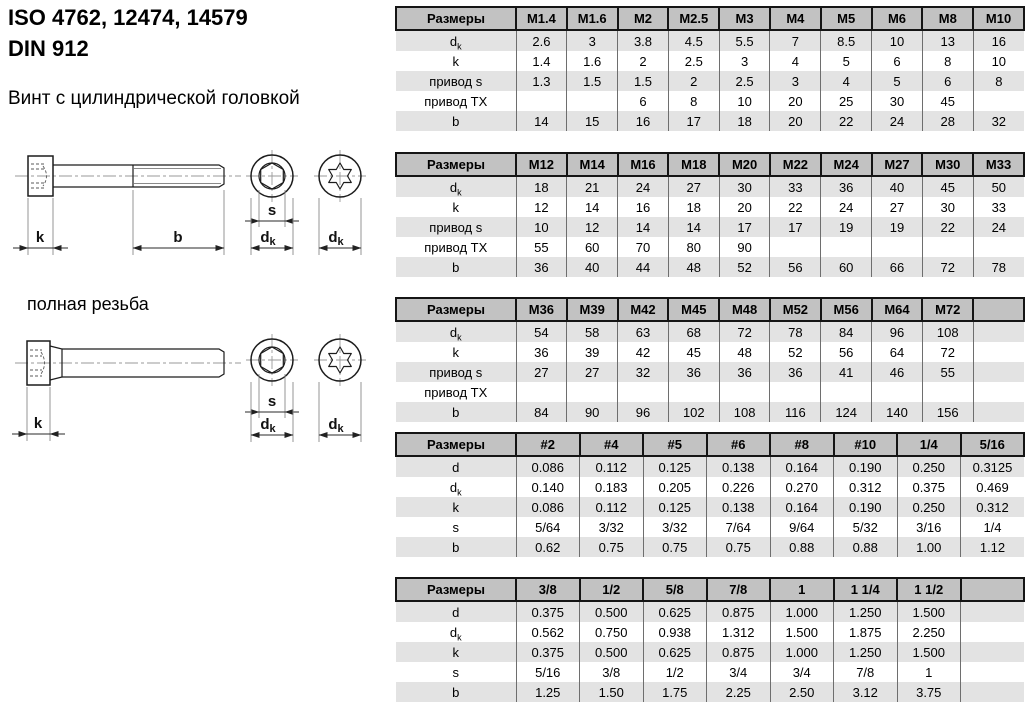 Image resolution: width=1034 pixels, height=703 pixels. What do you see at coordinates (40, 226) in the screenshot?
I see `dimension-k: k` at bounding box center [40, 226].